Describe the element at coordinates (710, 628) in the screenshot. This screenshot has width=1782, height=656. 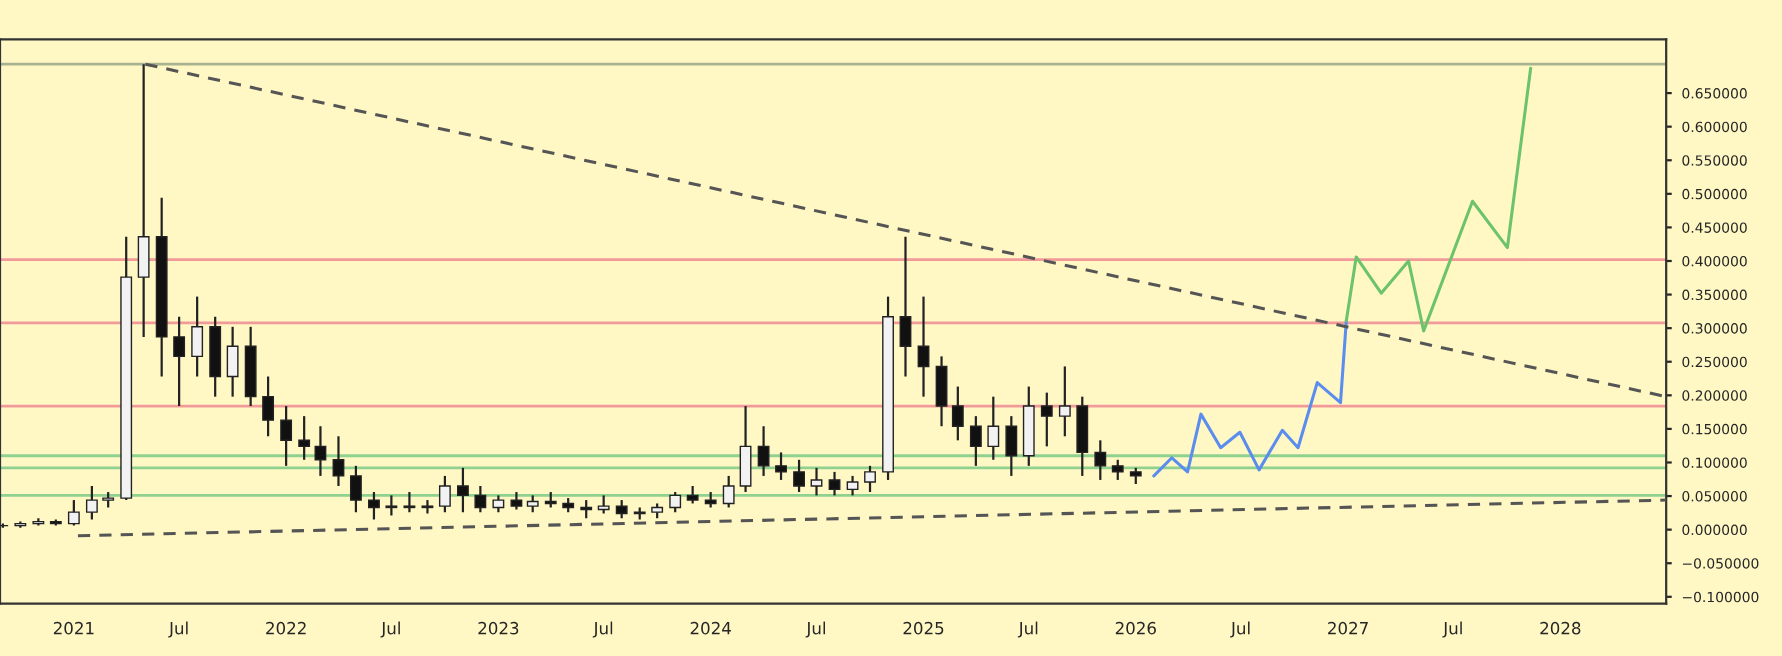
I see `x-tick-label: 2024` at that location.